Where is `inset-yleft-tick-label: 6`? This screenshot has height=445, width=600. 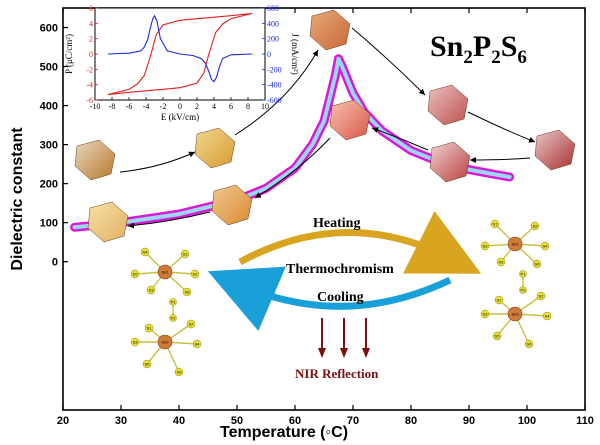 inset-yleft-tick-label: 6 is located at coordinates (91, 8).